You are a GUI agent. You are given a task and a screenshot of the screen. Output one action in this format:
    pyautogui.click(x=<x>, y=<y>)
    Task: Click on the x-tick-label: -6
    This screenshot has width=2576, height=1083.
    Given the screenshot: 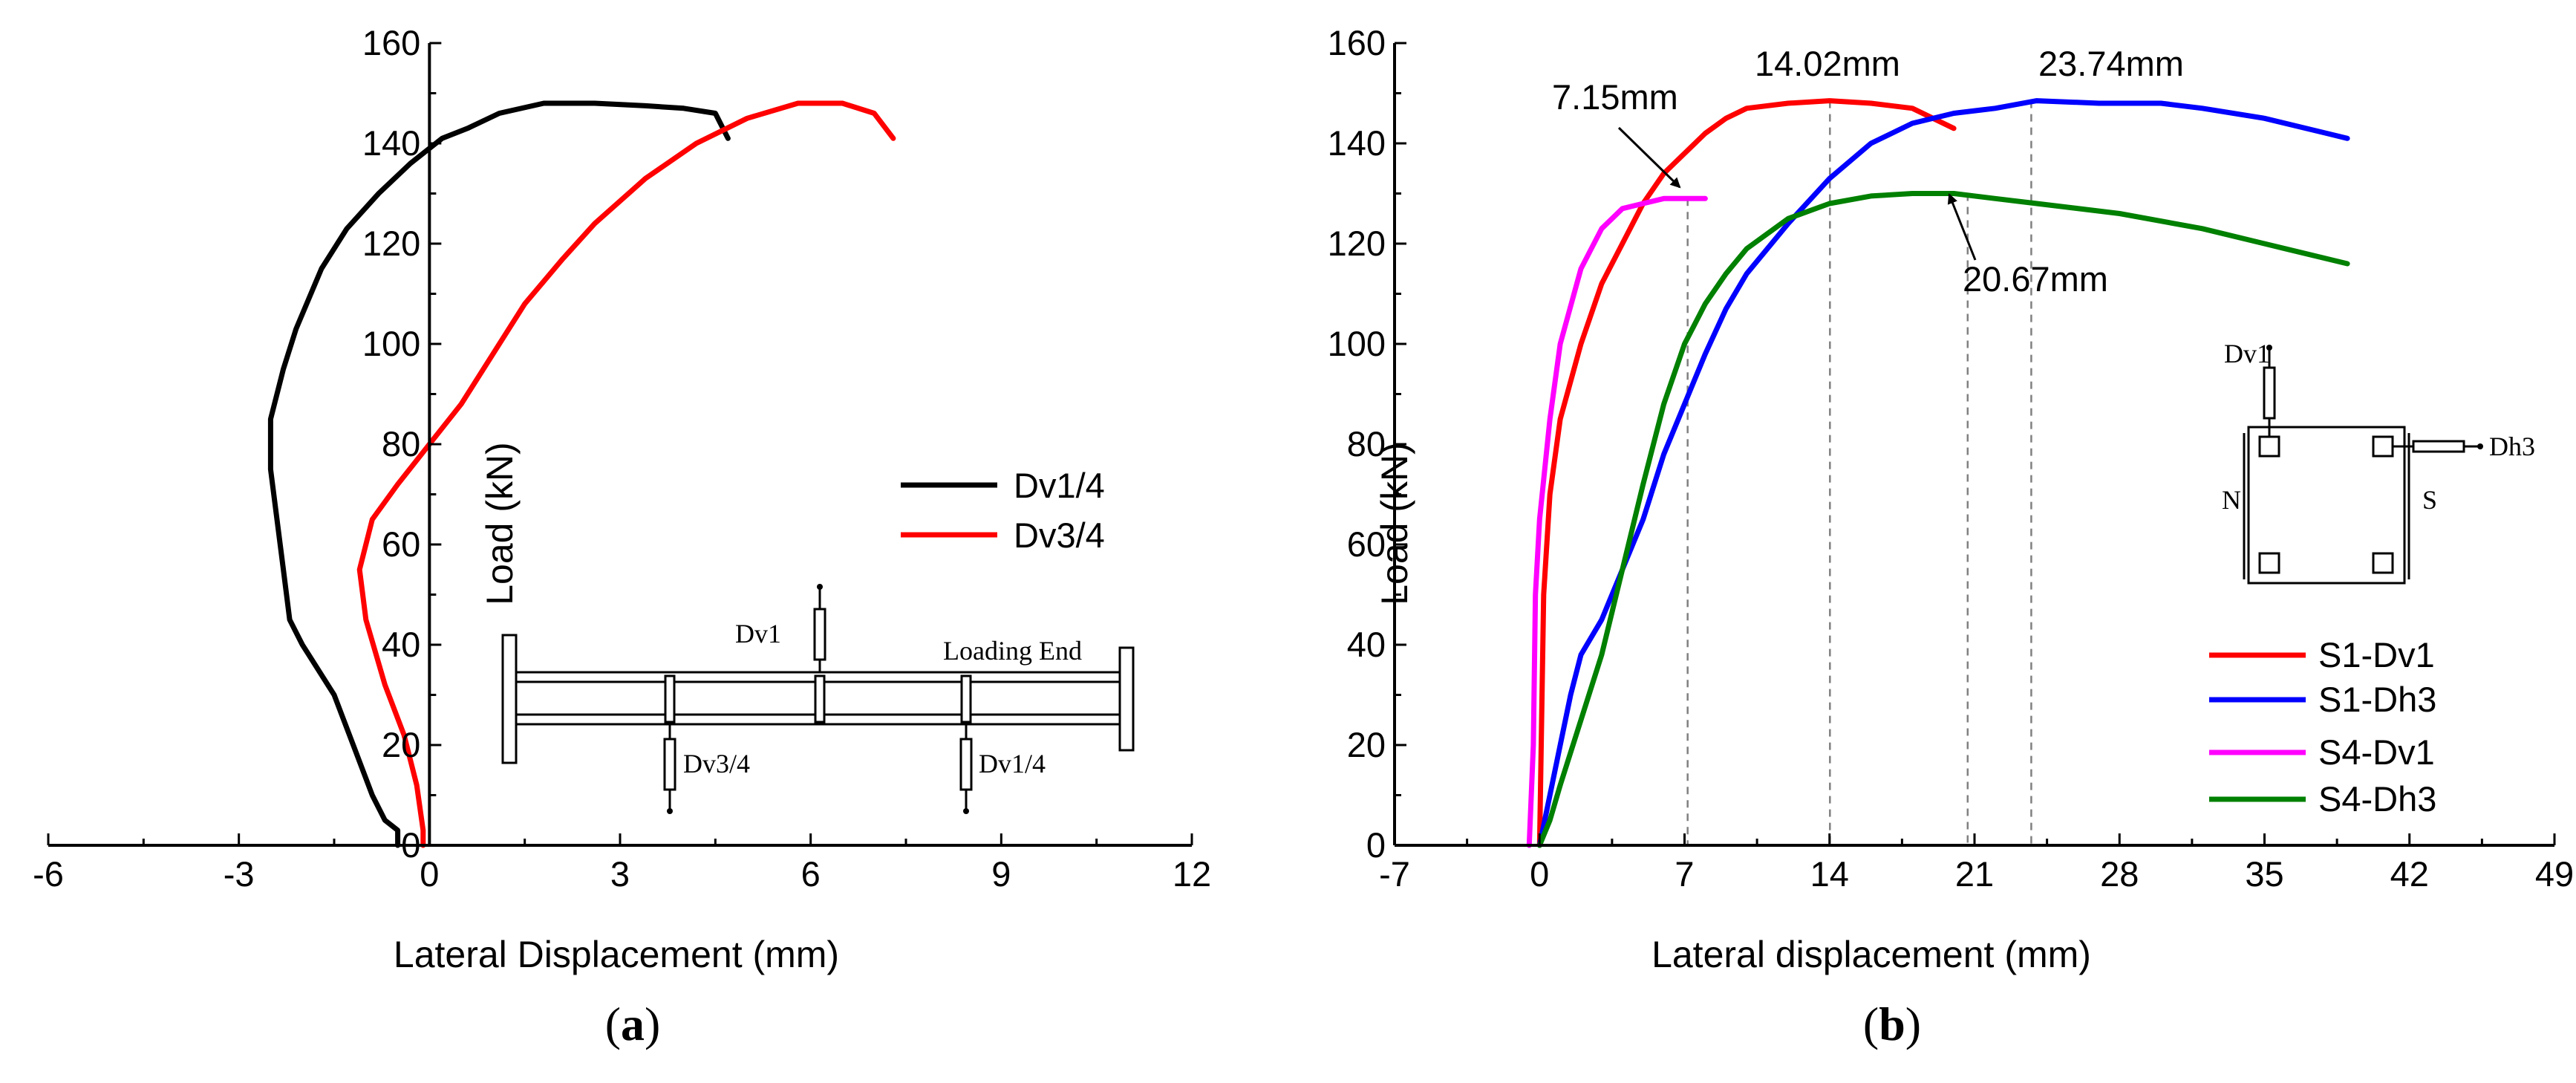 What is the action you would take?
    pyautogui.click(x=48, y=874)
    